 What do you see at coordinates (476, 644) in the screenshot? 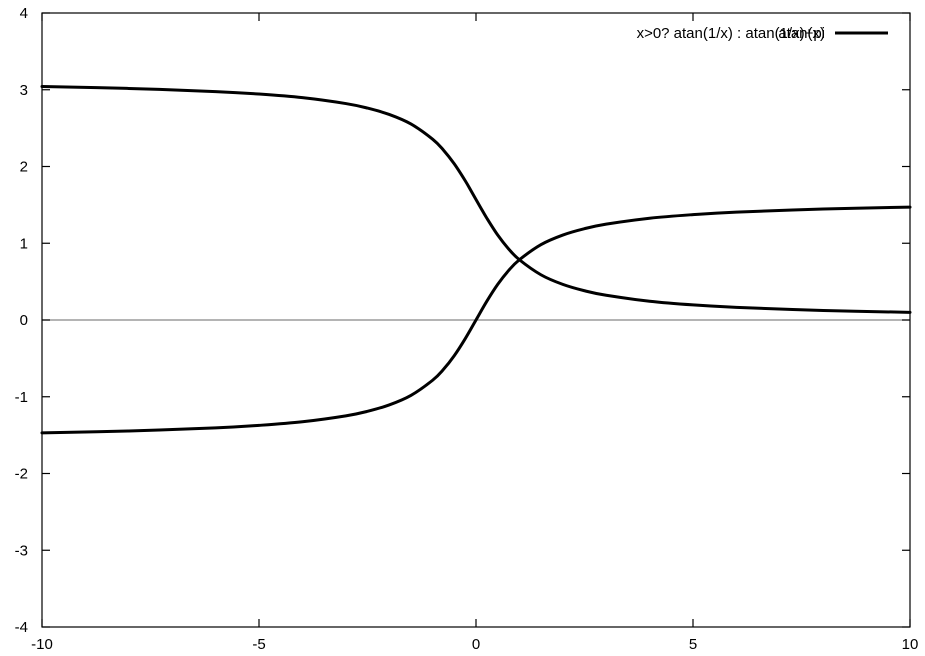
I see `x-tick-label: 0` at bounding box center [476, 644].